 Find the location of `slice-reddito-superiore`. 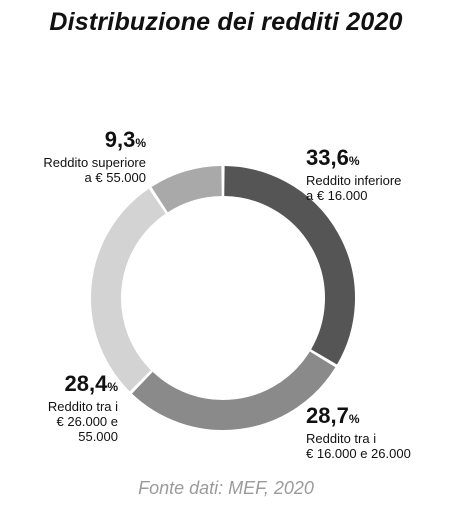

slice-reddito-superiore is located at coordinates (187, 189).